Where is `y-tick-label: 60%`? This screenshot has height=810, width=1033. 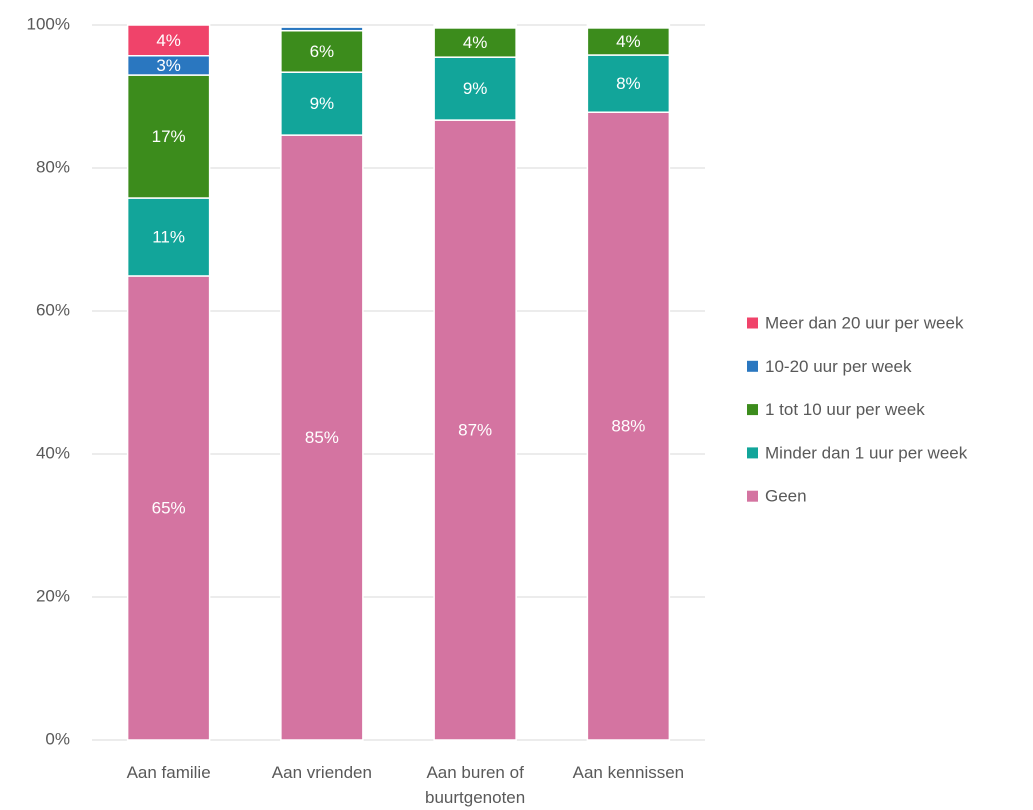 y-tick-label: 60% is located at coordinates (53, 309).